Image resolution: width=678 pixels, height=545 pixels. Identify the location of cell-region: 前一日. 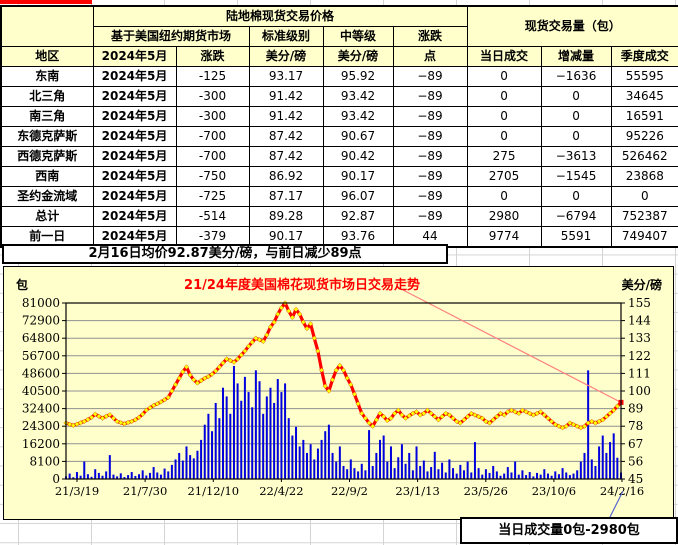
(47, 237).